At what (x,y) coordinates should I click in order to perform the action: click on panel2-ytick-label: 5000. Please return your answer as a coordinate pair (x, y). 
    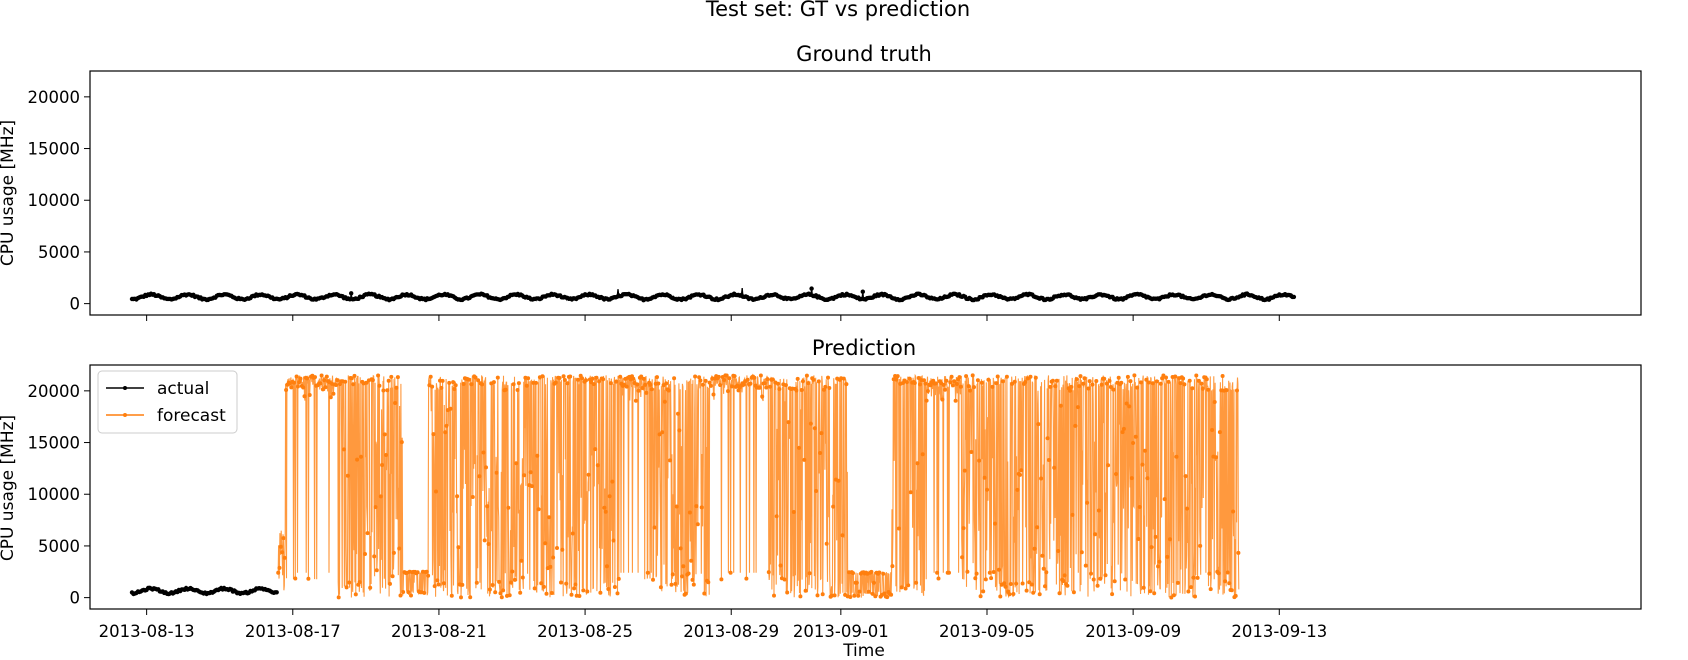
    Looking at the image, I should click on (59, 546).